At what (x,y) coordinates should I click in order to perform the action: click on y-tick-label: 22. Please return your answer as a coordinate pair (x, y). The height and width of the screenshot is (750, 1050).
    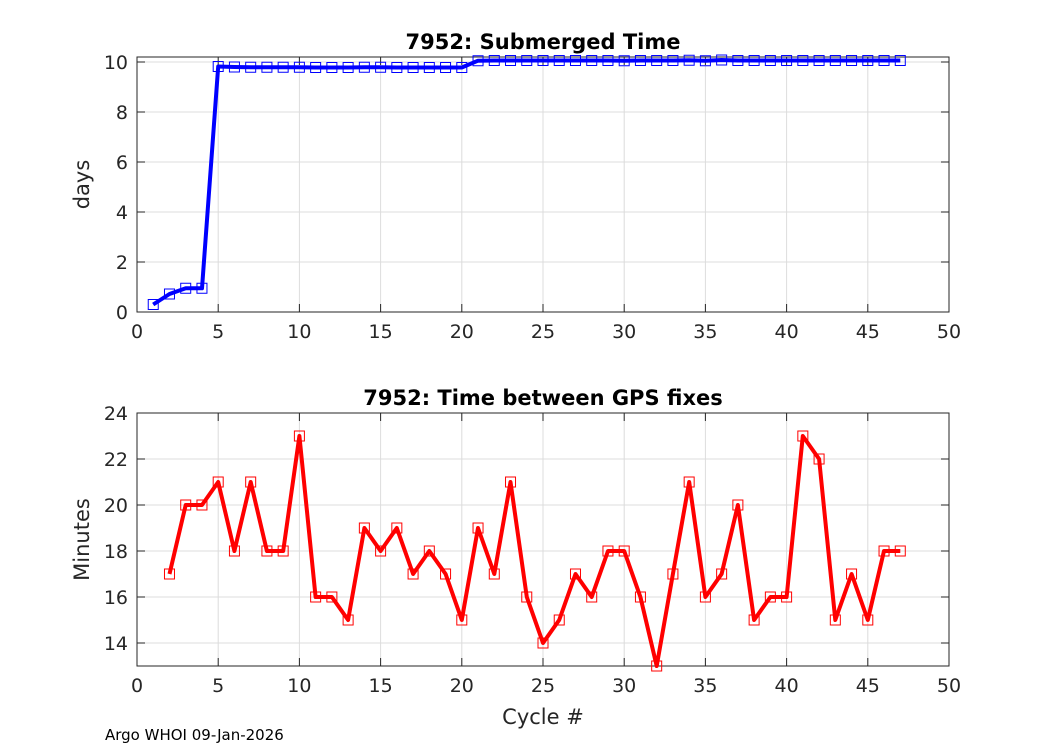
    Looking at the image, I should click on (116, 460).